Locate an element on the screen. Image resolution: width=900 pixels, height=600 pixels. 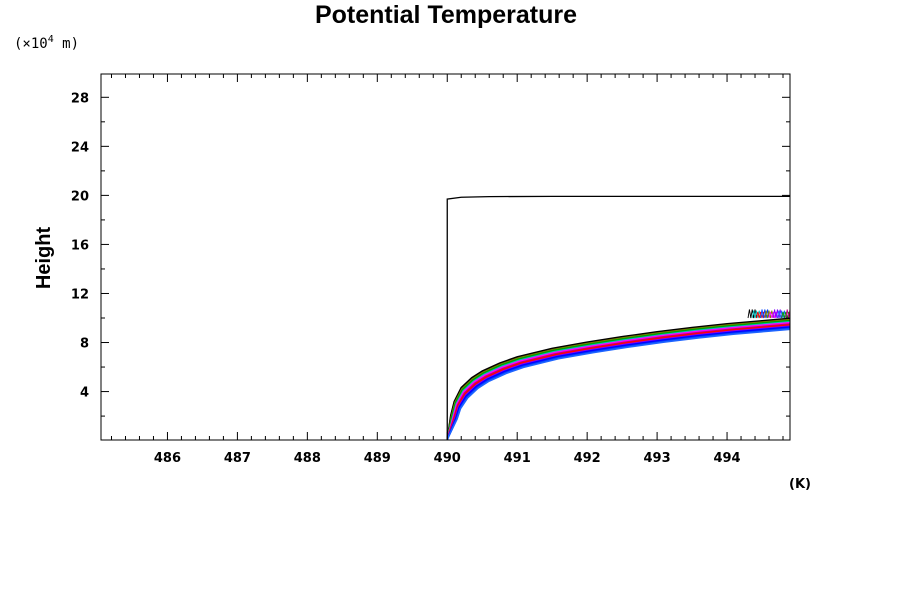
x-tick-label: 492 is located at coordinates (587, 458).